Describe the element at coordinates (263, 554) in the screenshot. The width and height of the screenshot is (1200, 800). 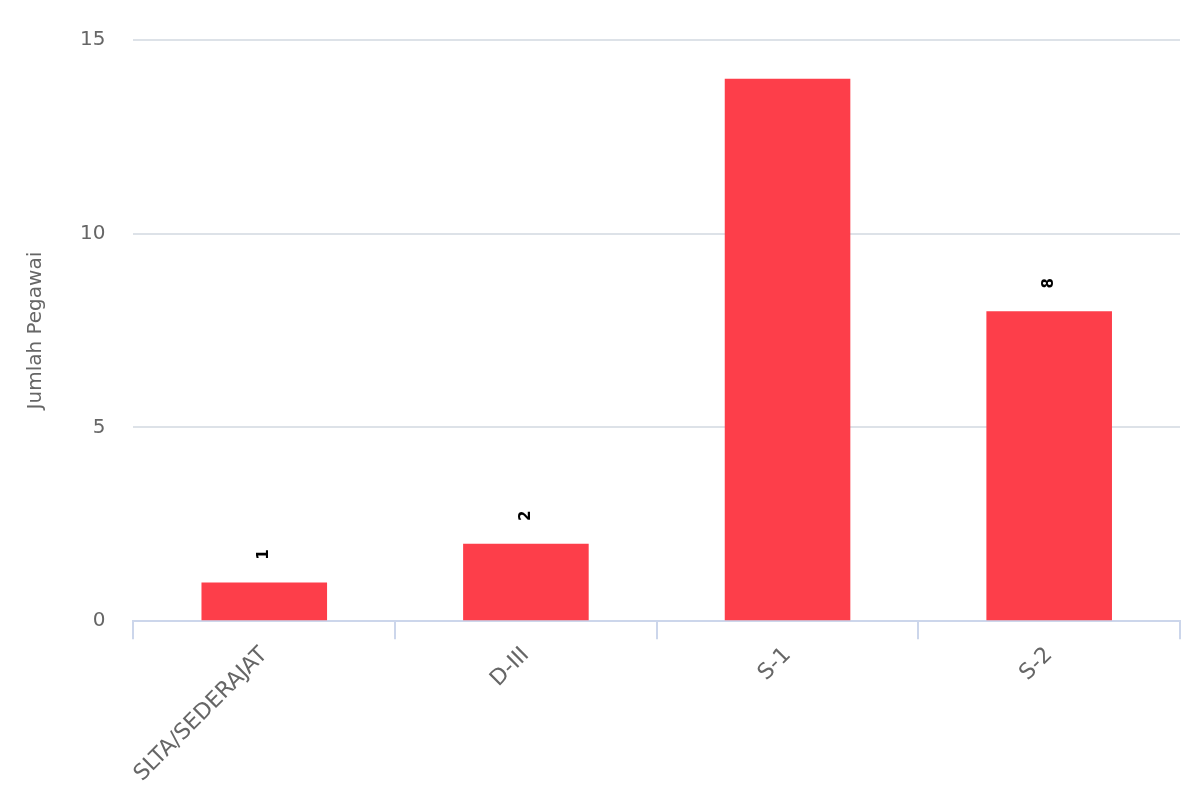
I see `data-label: 1` at that location.